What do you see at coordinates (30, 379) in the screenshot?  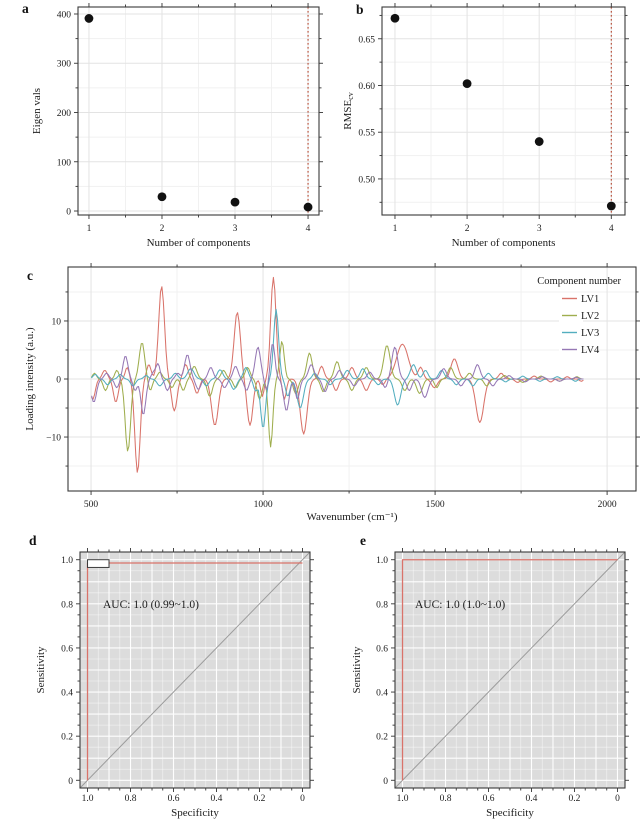 I see `svg-text: Loading intensity (a.u.)` at bounding box center [30, 379].